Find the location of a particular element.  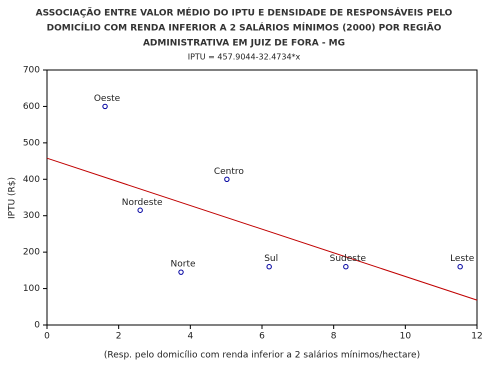

y-tick-label: 100 is located at coordinates (31, 289).